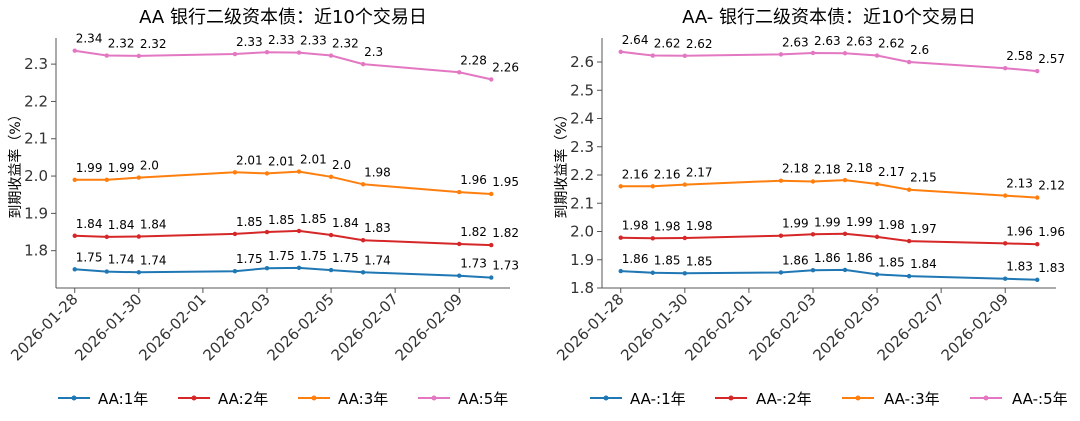  What do you see at coordinates (15, 162) in the screenshot?
I see `y-axis-label: 到期收益率（%）` at bounding box center [15, 162].